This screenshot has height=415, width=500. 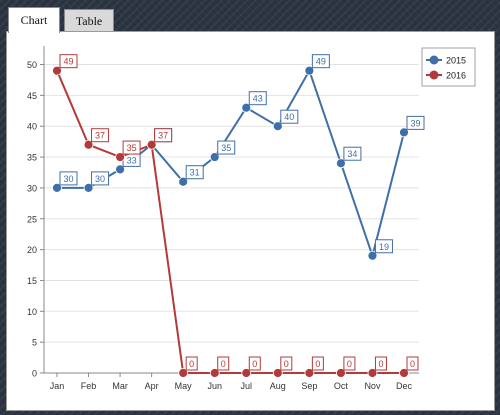 I want to click on x-tick-label: Jun, so click(x=214, y=386).